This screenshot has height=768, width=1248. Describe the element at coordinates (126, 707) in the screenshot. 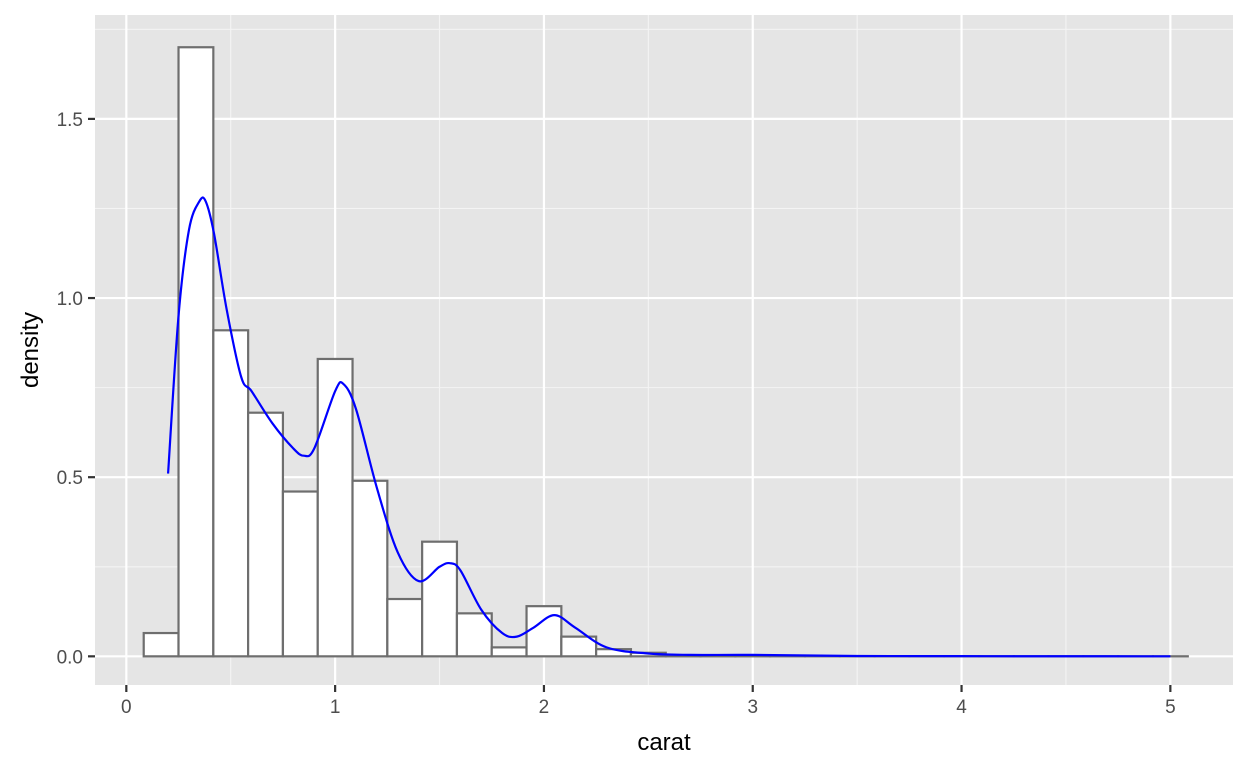

I see `x-tick-label: 0` at that location.